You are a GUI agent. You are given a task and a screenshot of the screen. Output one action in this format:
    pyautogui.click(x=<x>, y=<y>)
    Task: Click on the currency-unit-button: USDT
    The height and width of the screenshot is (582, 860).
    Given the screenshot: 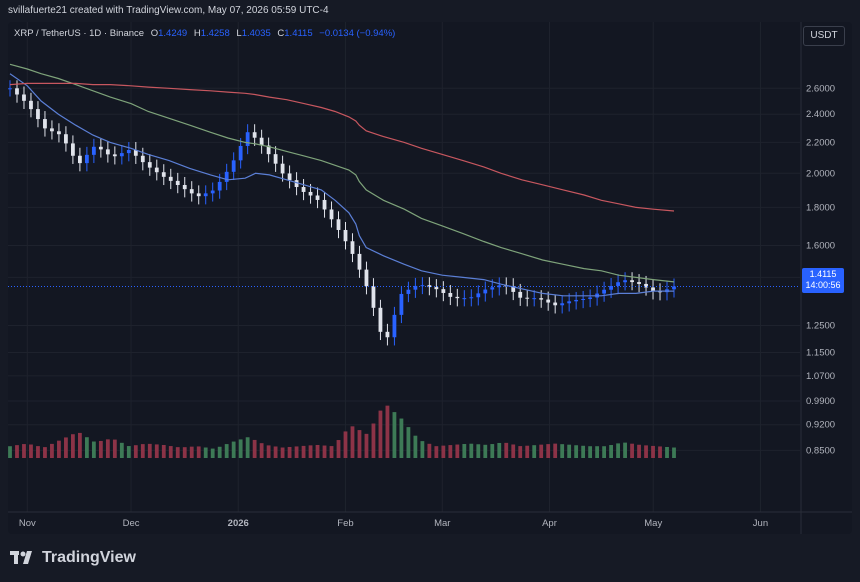 What is the action you would take?
    pyautogui.click(x=824, y=36)
    